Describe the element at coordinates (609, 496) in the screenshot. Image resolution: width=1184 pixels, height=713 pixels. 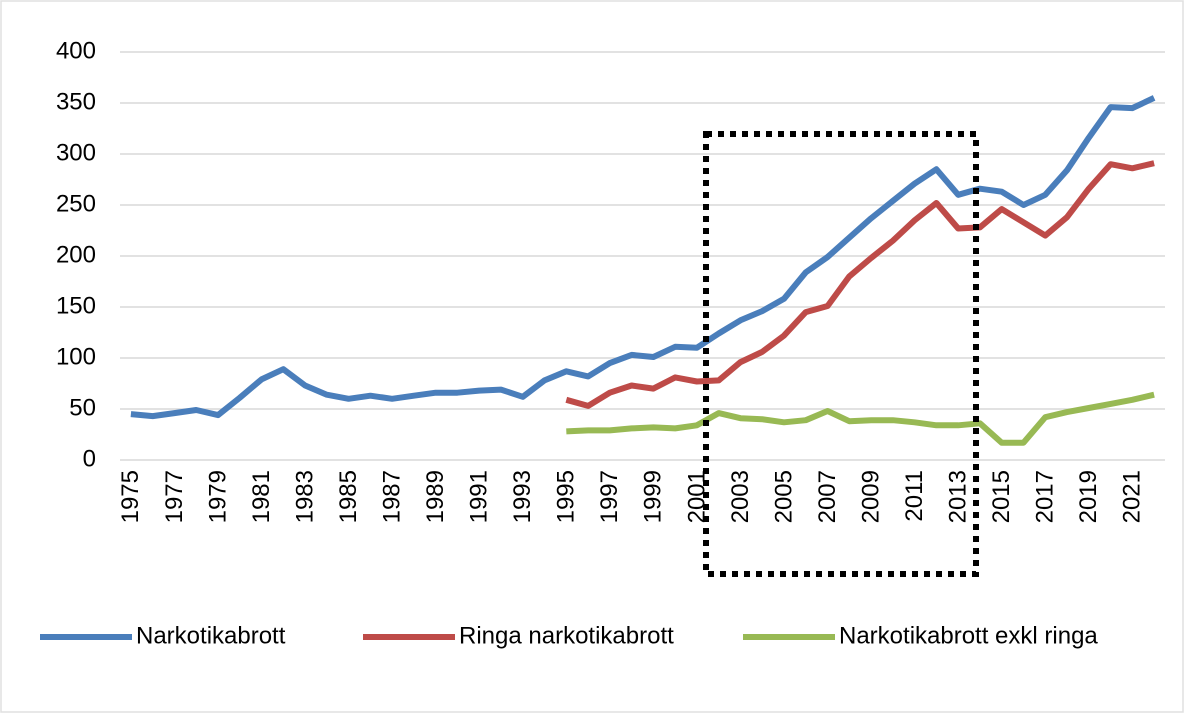
I see `x-tick-label: 1997` at that location.